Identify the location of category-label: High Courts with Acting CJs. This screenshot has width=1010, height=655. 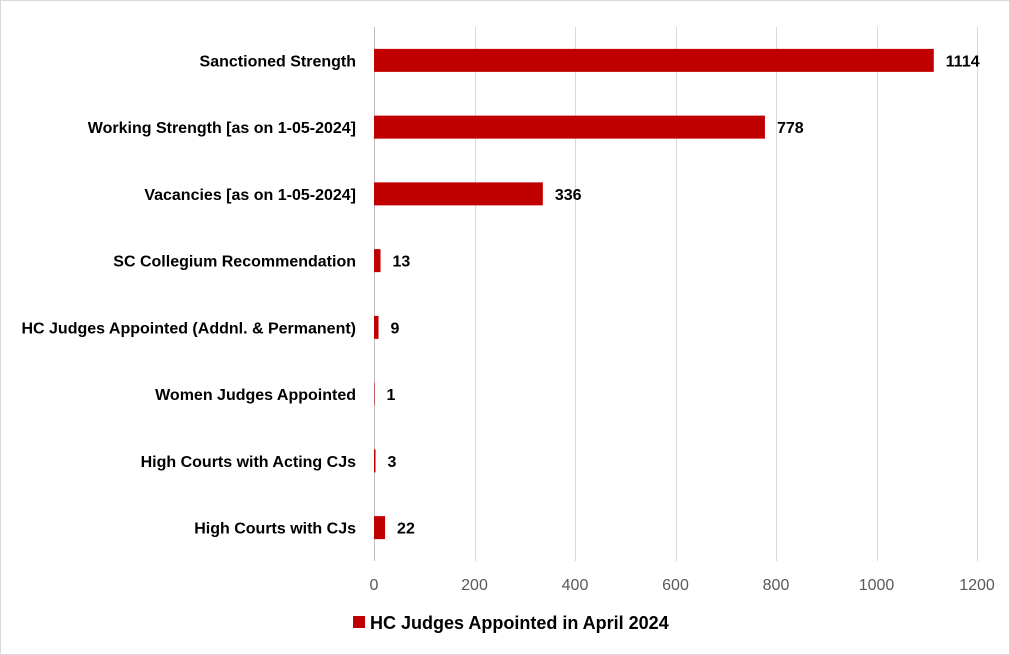
(249, 462).